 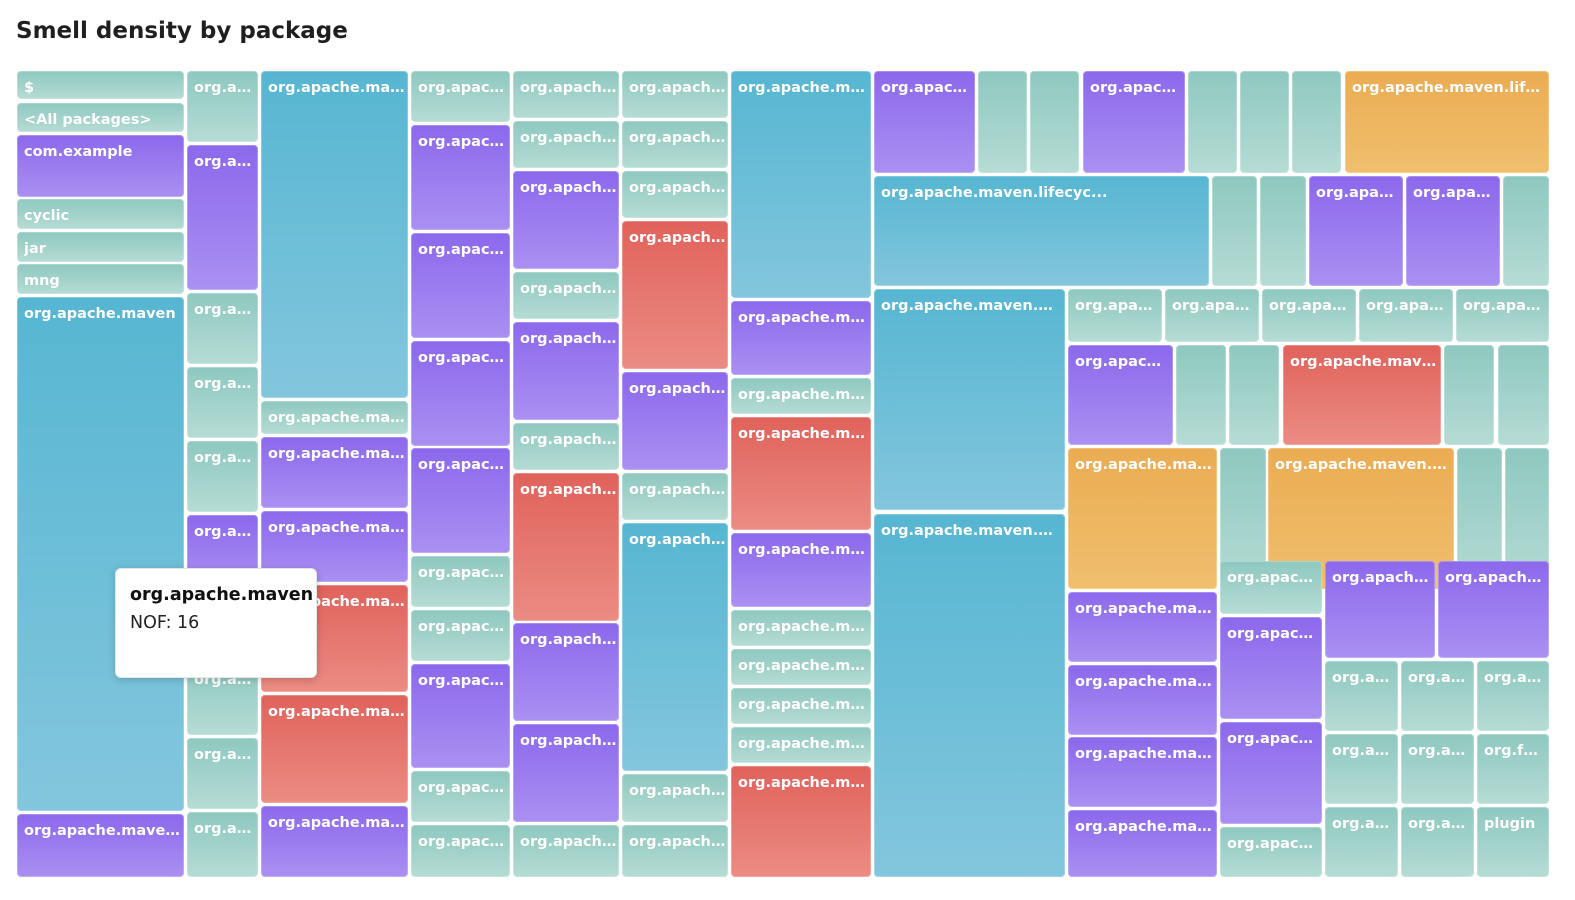 What do you see at coordinates (100, 85) in the screenshot?
I see `treemap-tile: $` at bounding box center [100, 85].